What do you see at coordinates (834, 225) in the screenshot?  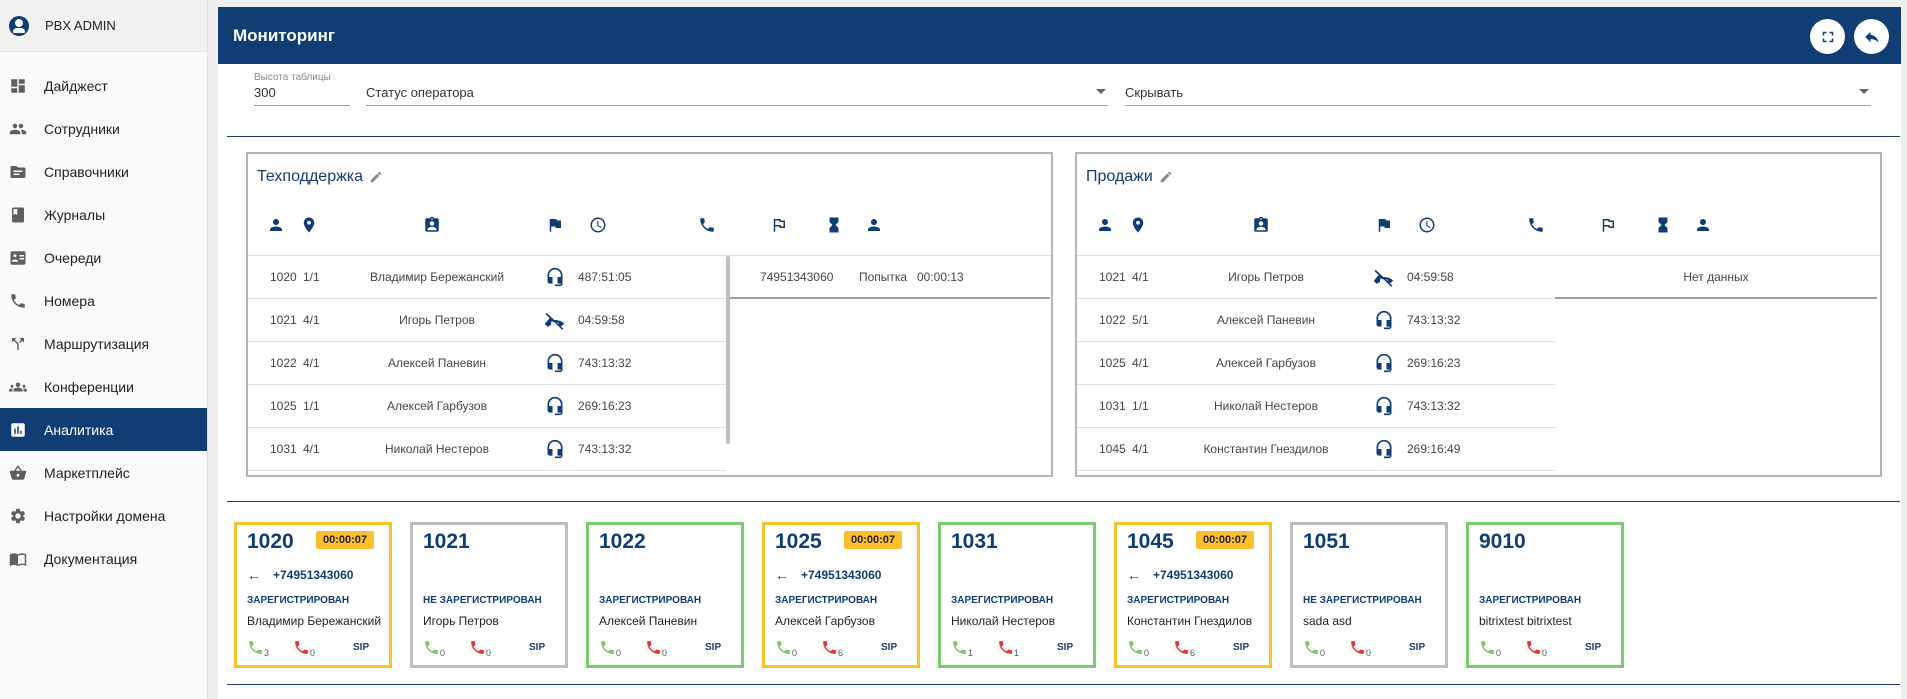 I see `hourglass-icon` at bounding box center [834, 225].